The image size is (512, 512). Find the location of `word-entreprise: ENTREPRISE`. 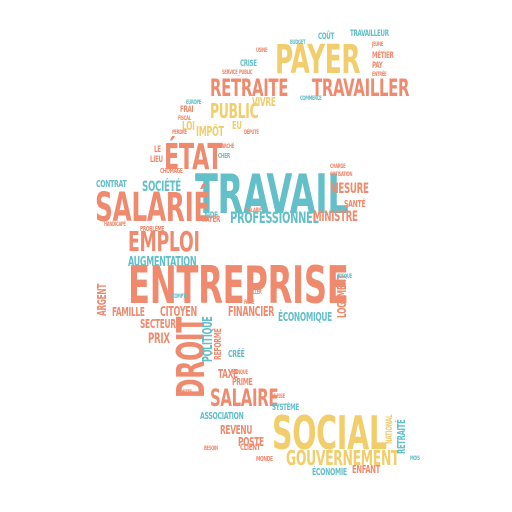

word-entreprise: ENTREPRISE is located at coordinates (238, 286).